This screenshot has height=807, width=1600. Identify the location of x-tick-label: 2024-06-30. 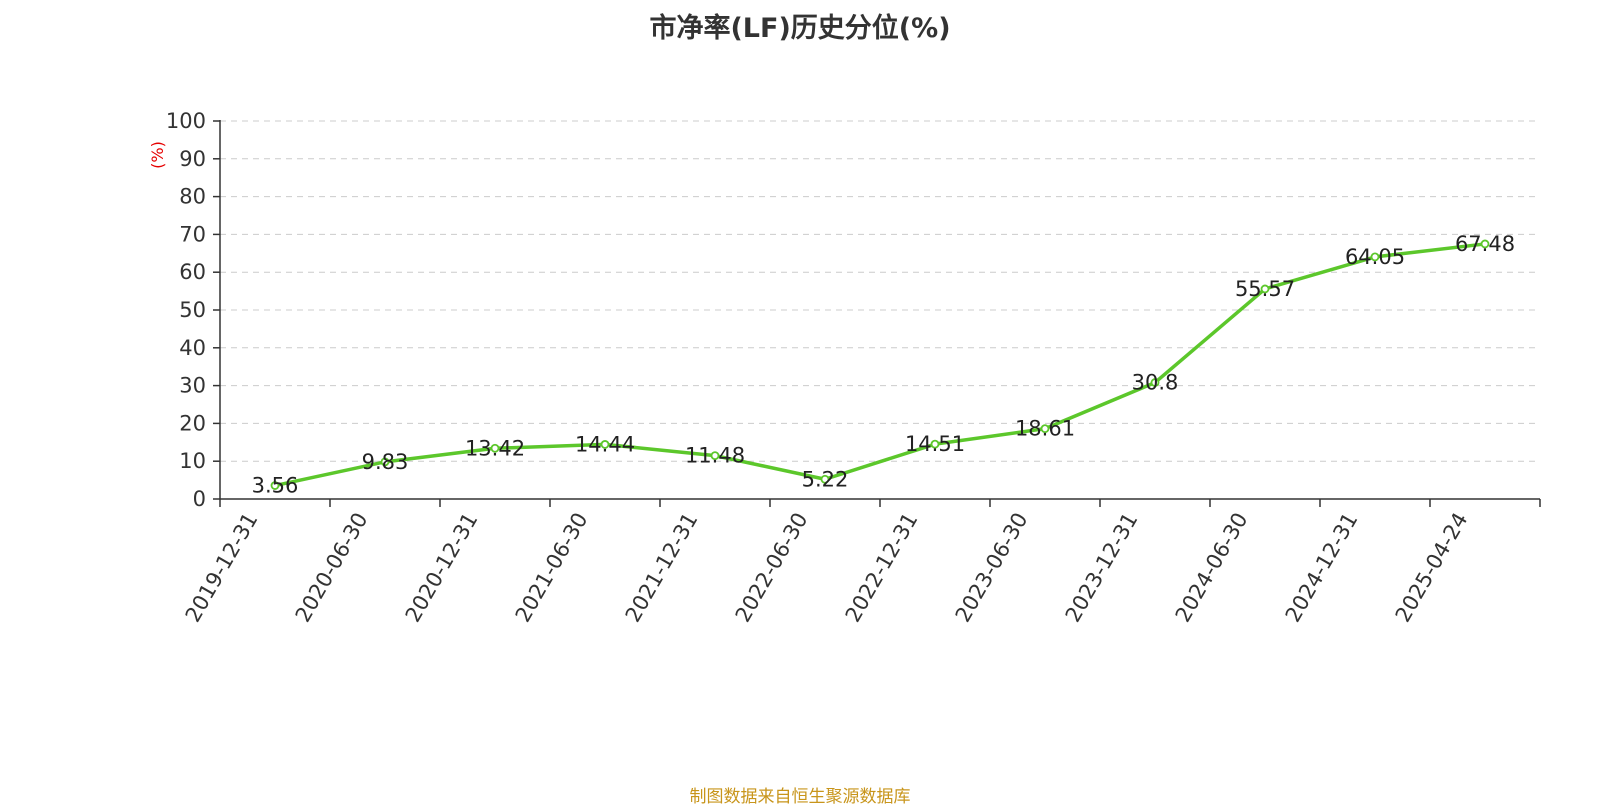
(1212, 568).